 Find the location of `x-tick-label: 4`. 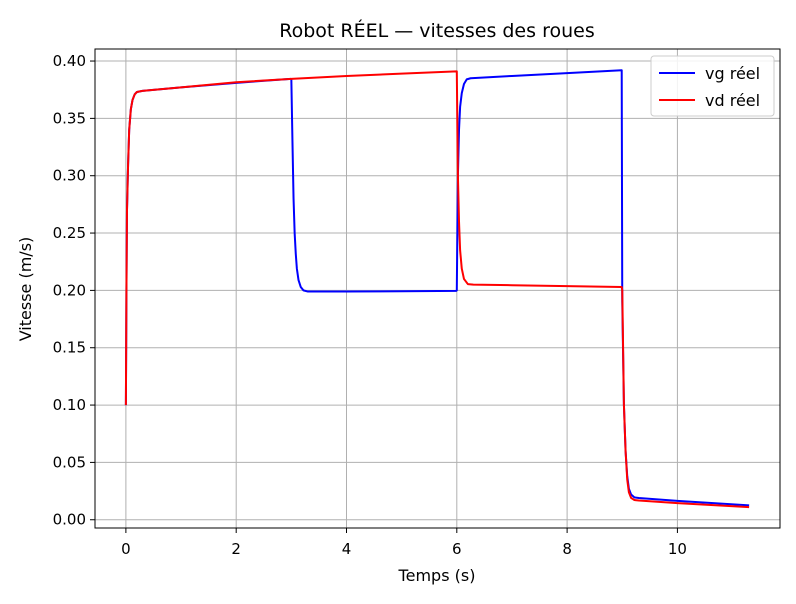

x-tick-label: 4 is located at coordinates (347, 549).